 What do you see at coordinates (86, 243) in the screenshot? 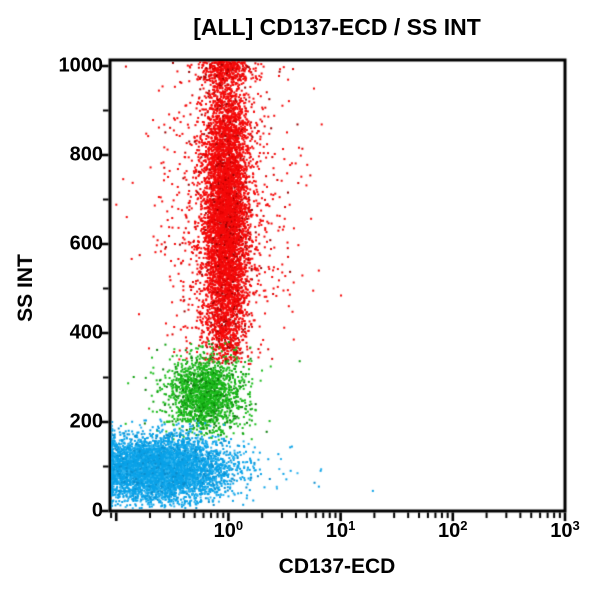
I see `y-axis-tick-label: 600` at bounding box center [86, 243].